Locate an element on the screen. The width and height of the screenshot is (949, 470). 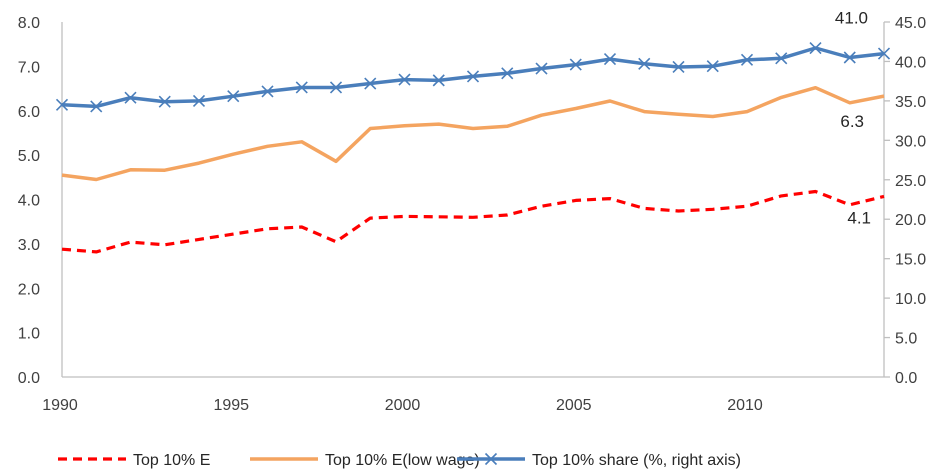
legend-label: Top 10% E is located at coordinates (171, 460).